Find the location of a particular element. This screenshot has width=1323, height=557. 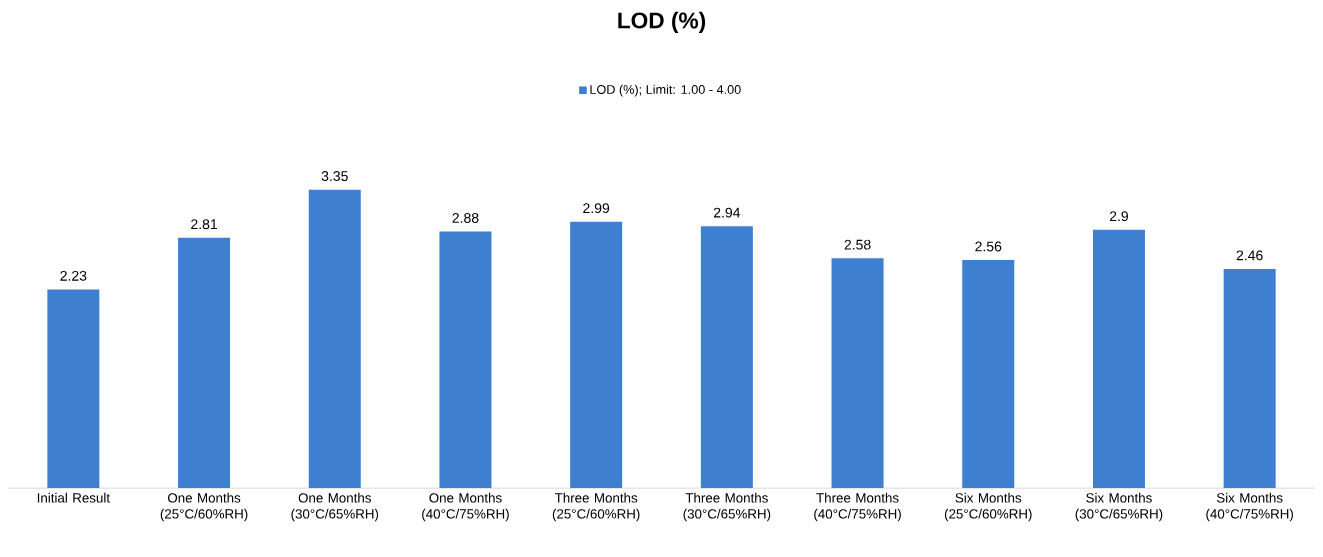

x-tick-label: Three Months (25°C/60%RH) is located at coordinates (596, 507).